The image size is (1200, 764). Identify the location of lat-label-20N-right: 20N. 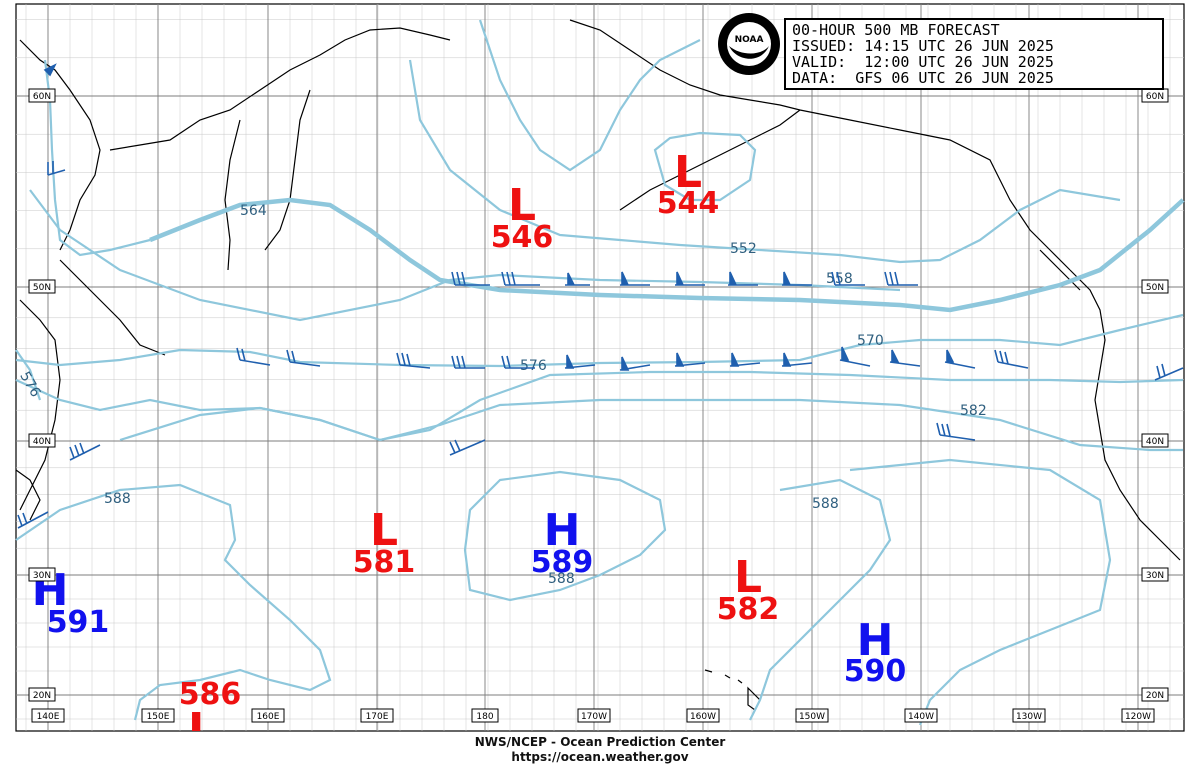
(1155, 694).